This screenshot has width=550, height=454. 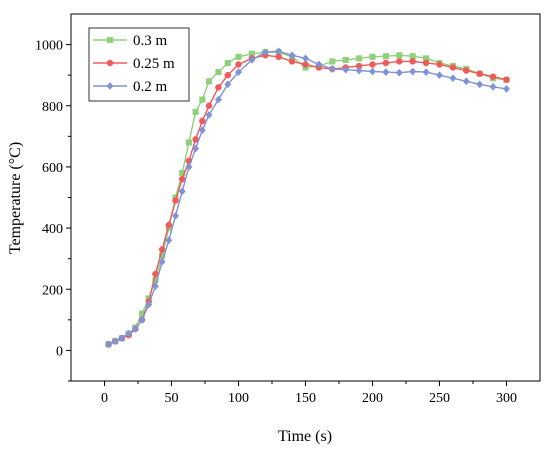 I want to click on x-tick-label: 200, so click(x=372, y=398).